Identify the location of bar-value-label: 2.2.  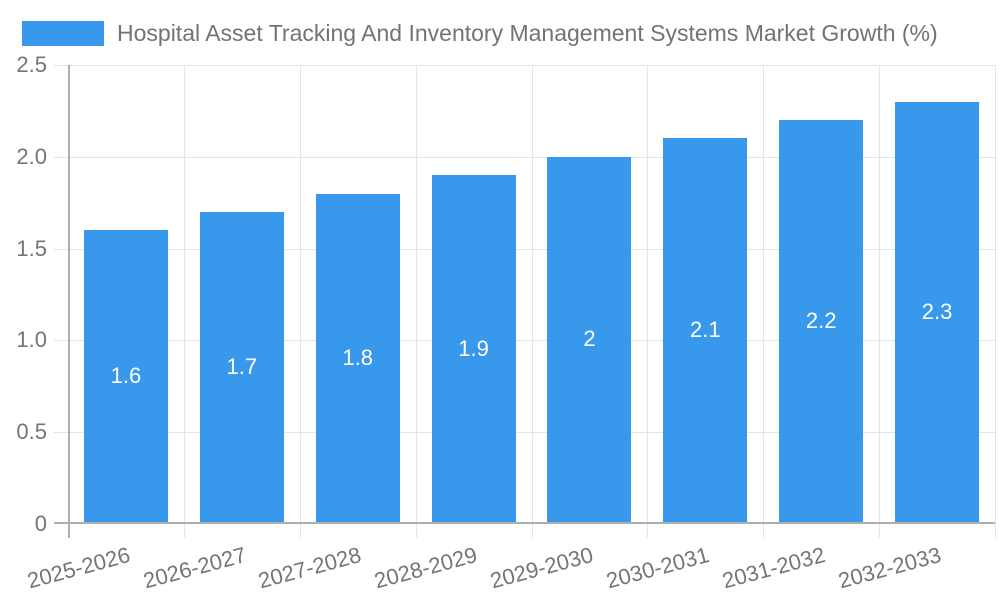
(821, 321).